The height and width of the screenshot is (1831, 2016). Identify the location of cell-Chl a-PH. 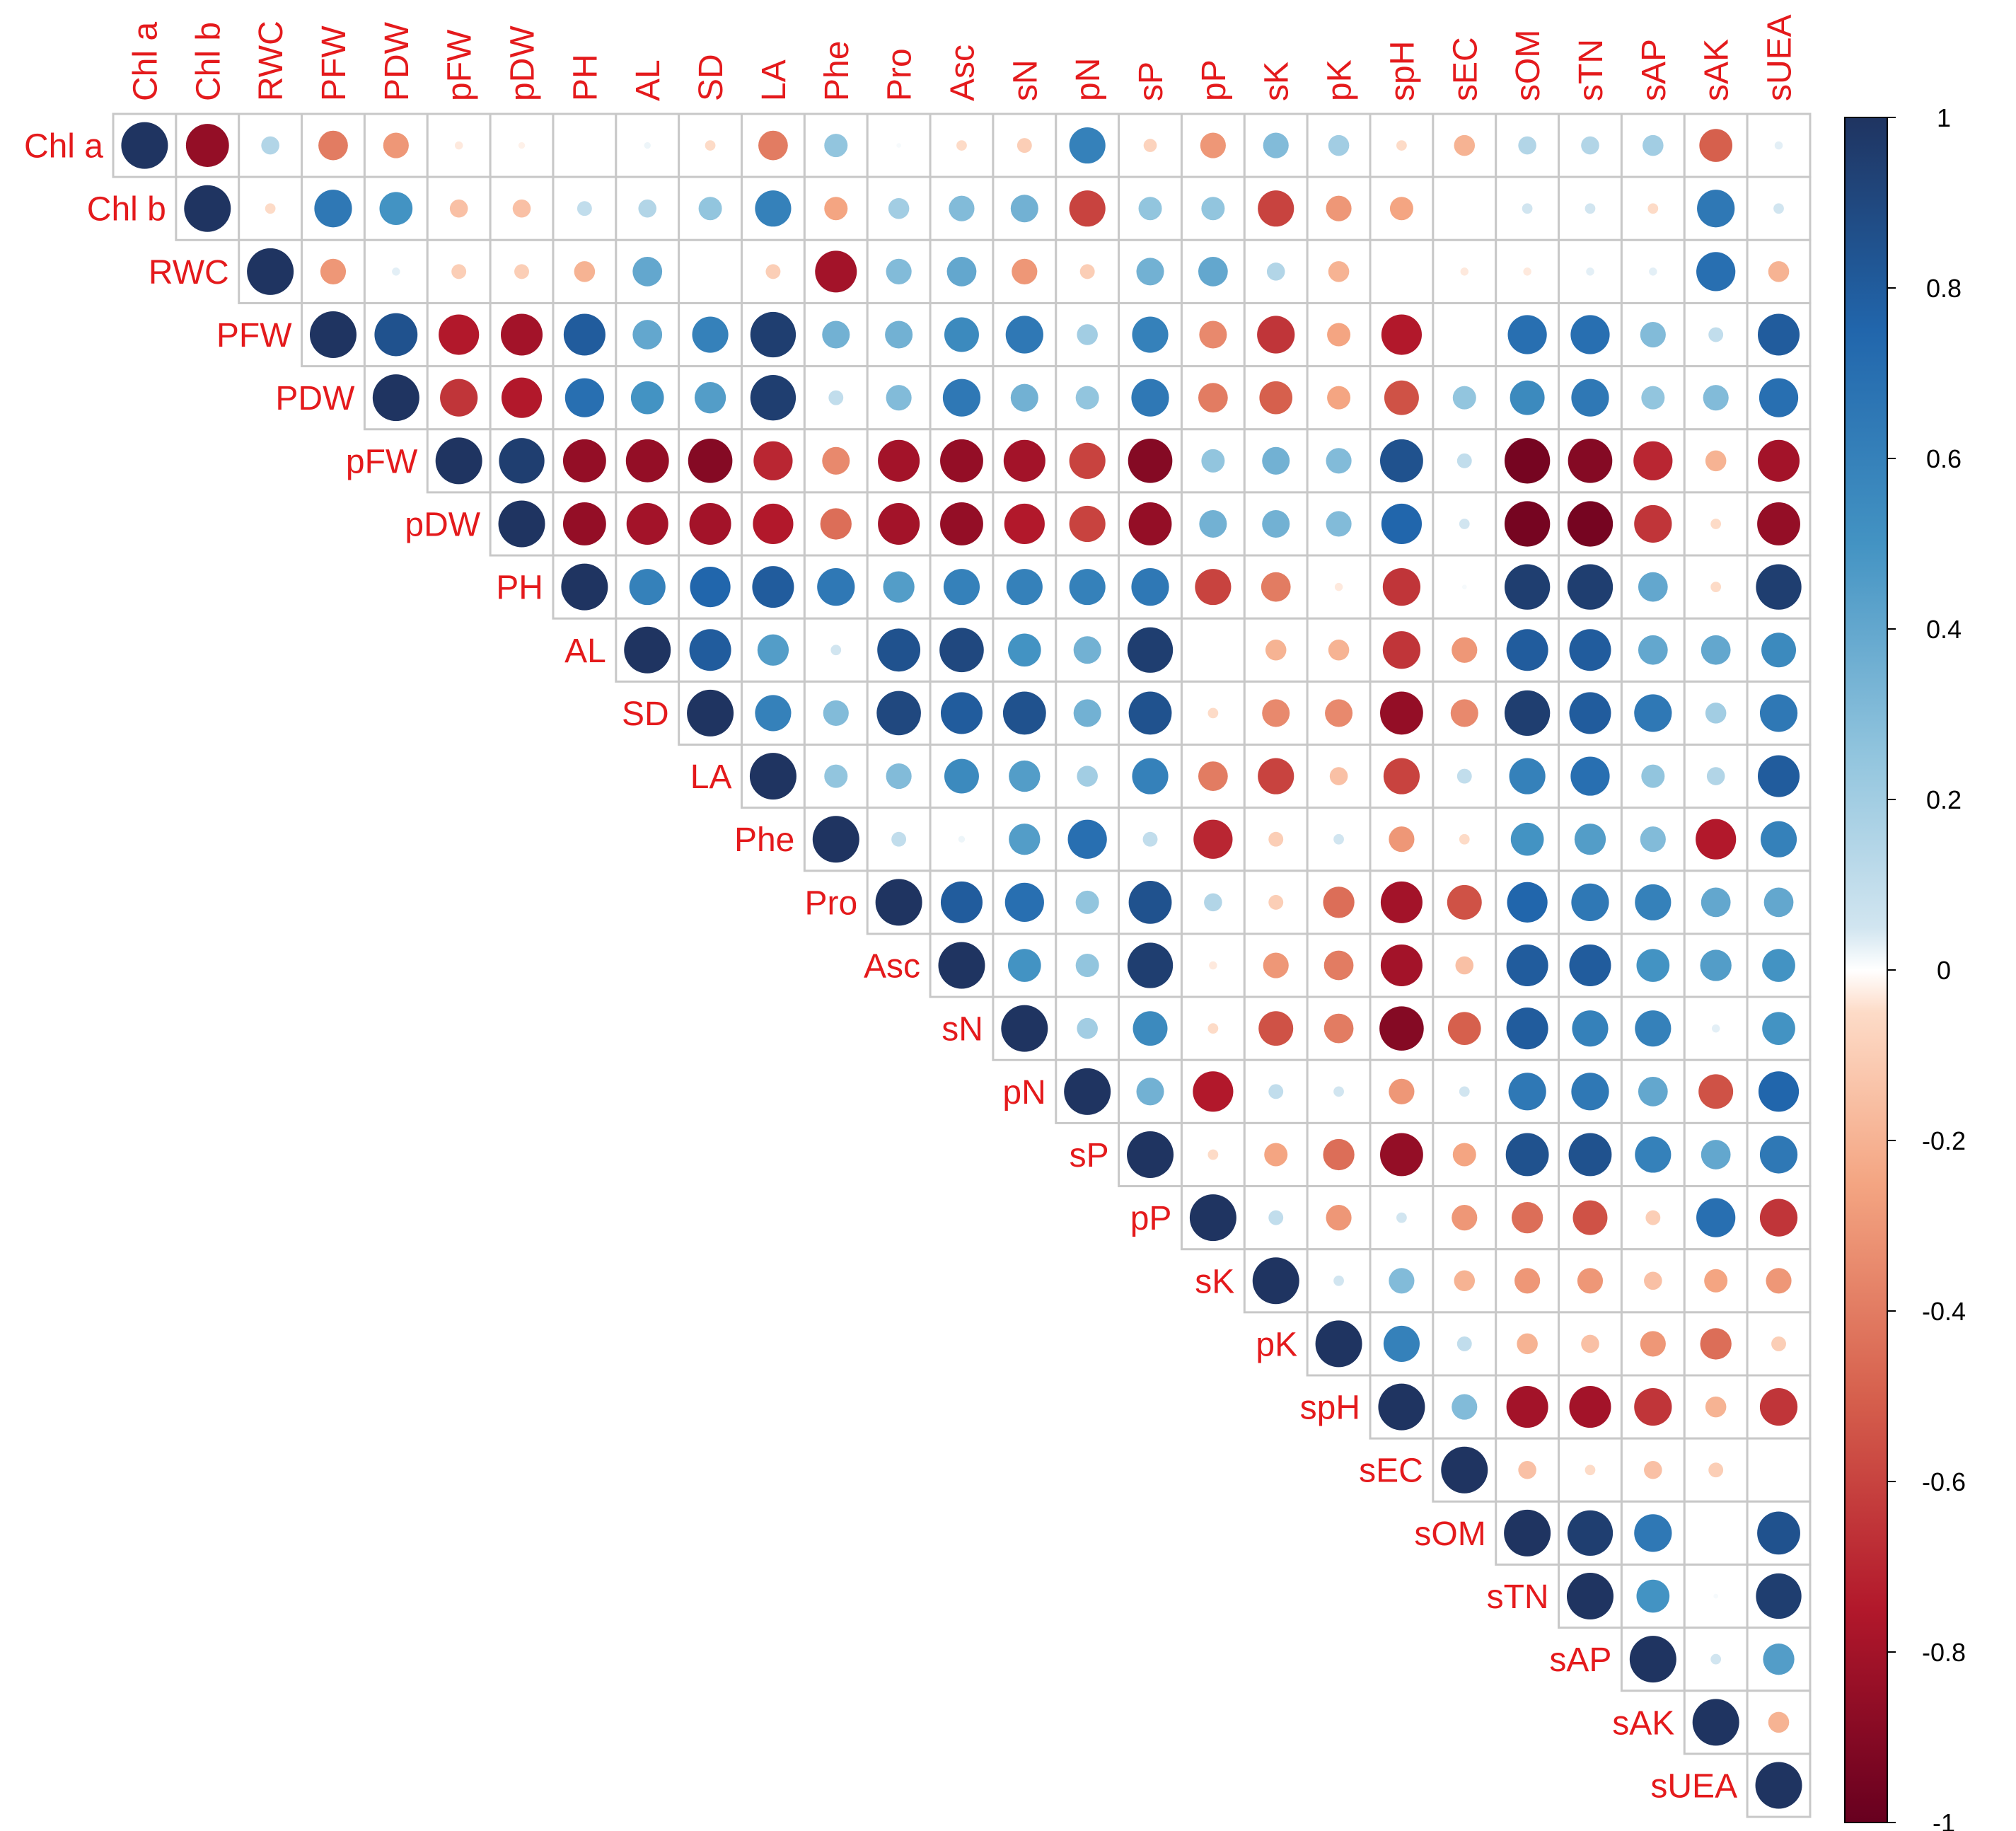
(585, 145).